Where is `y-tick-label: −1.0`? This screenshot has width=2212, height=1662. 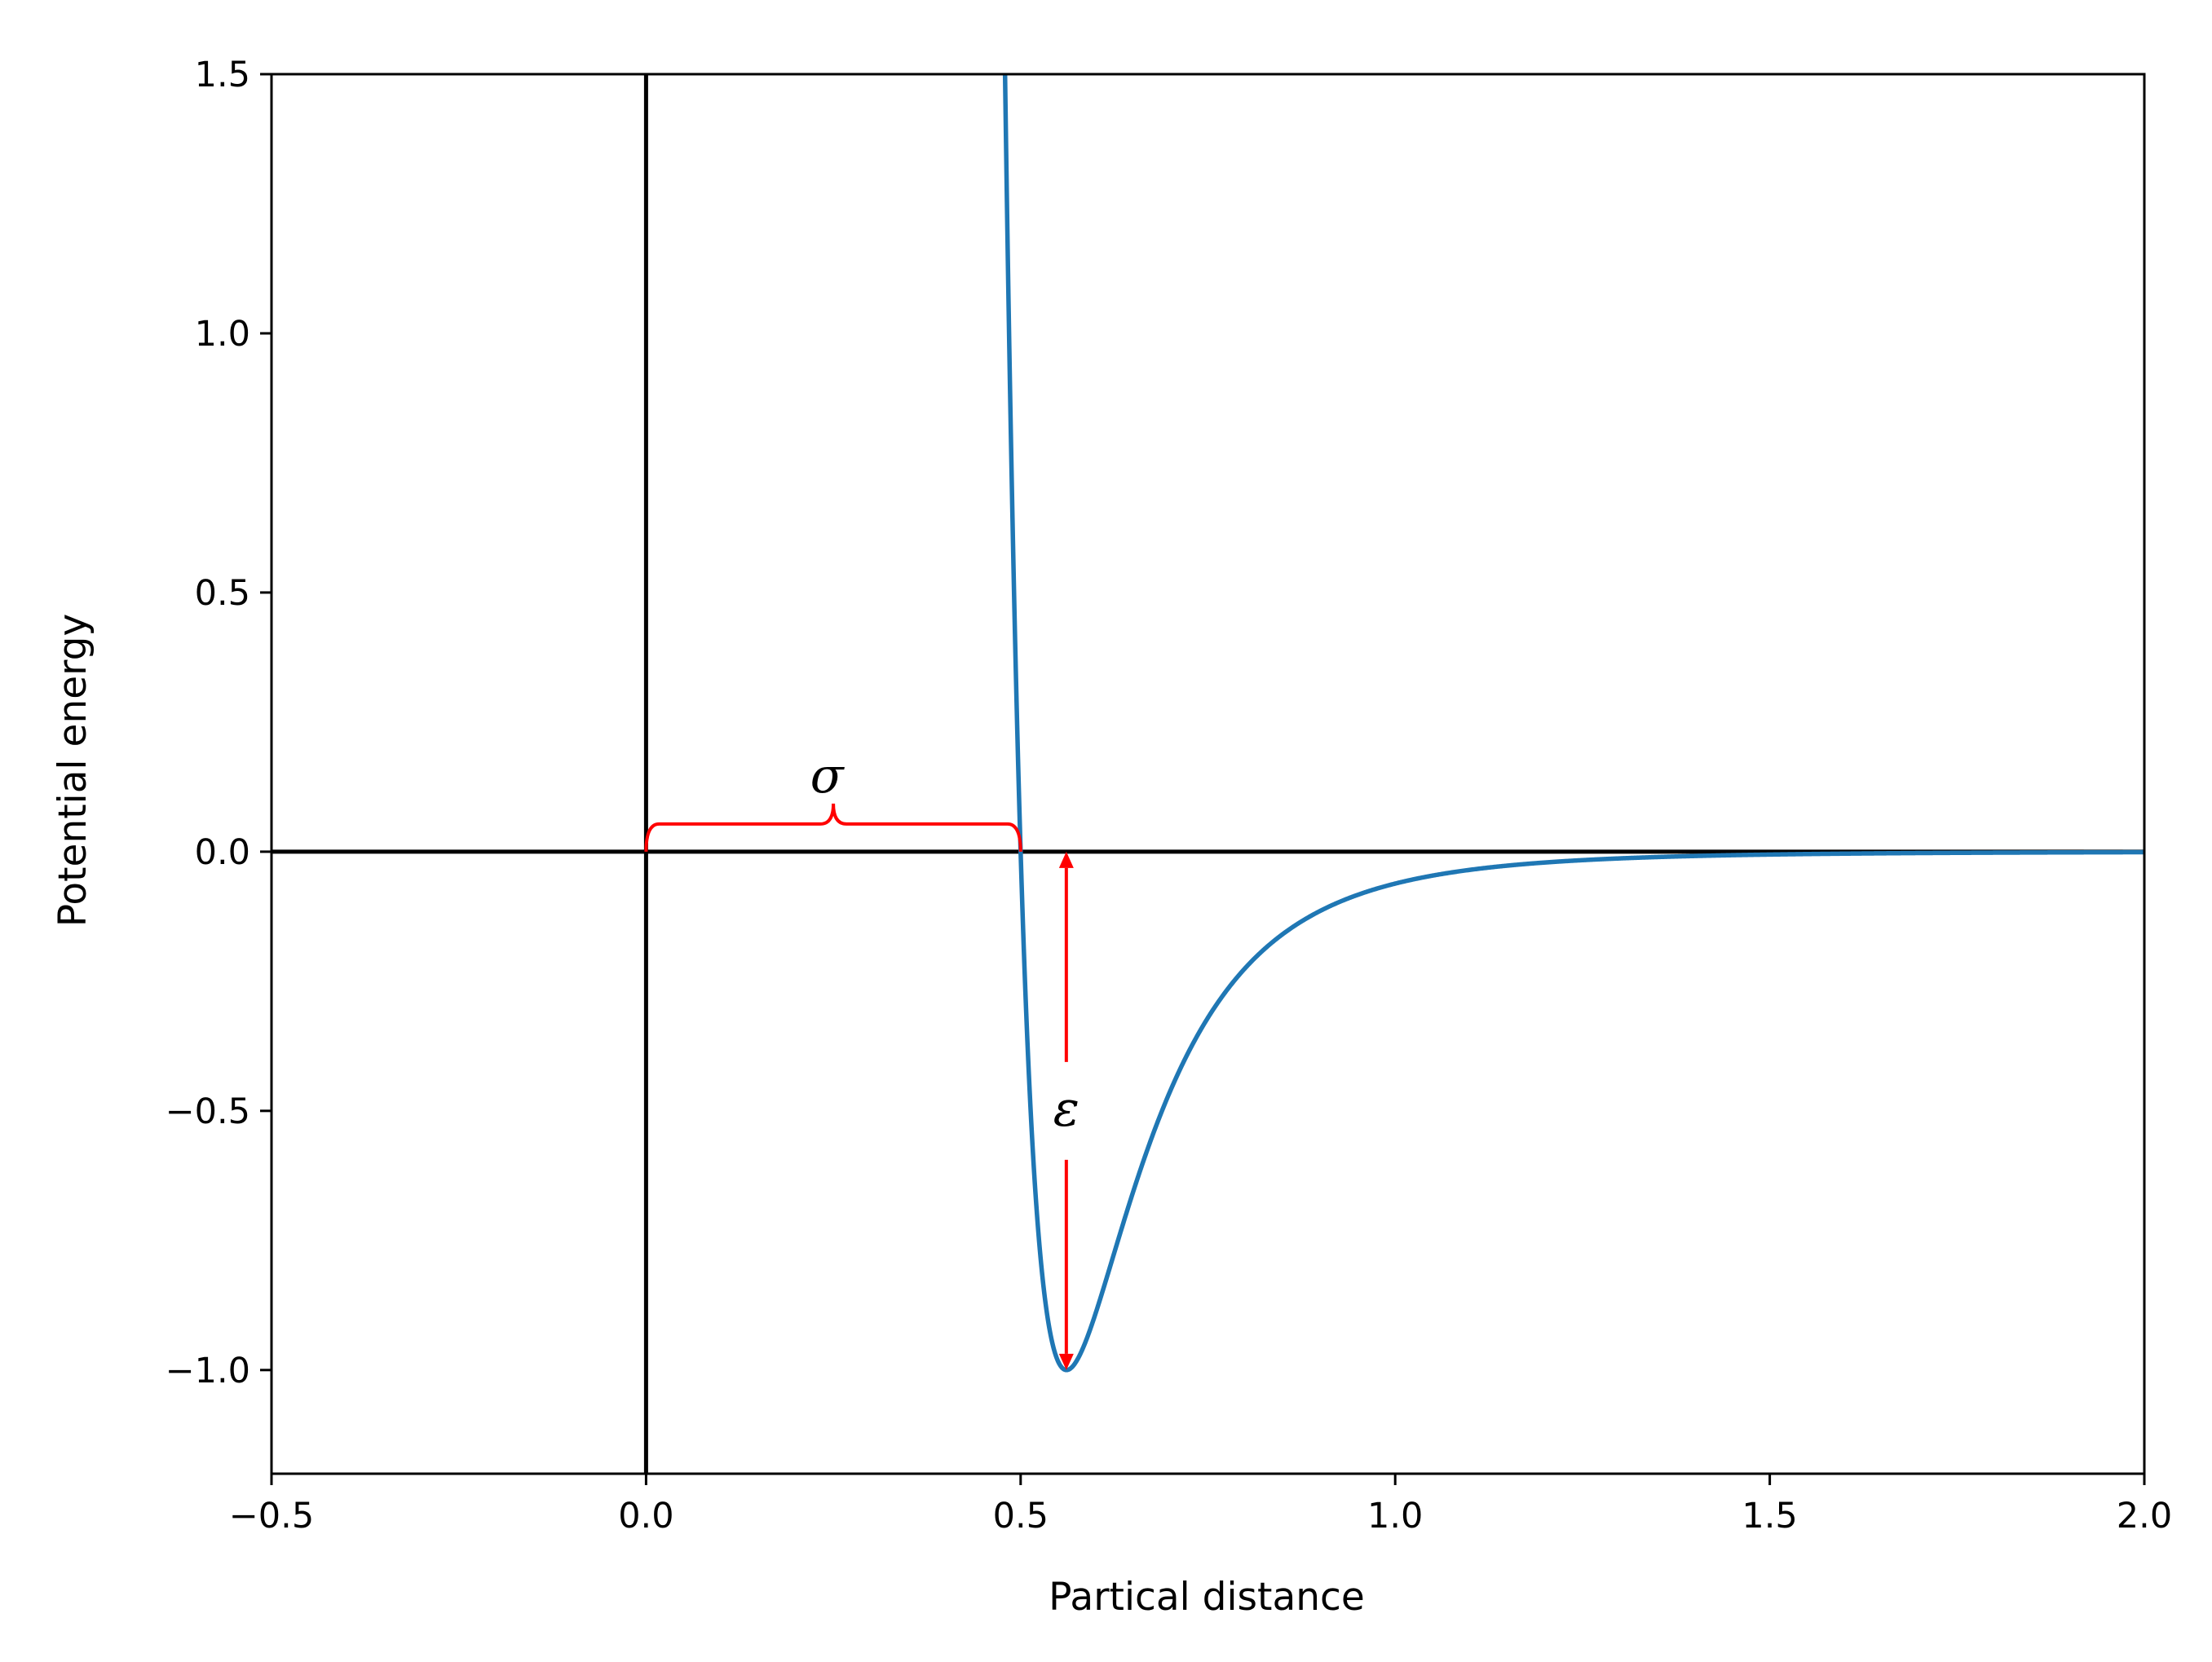
y-tick-label: −1.0 is located at coordinates (208, 1371).